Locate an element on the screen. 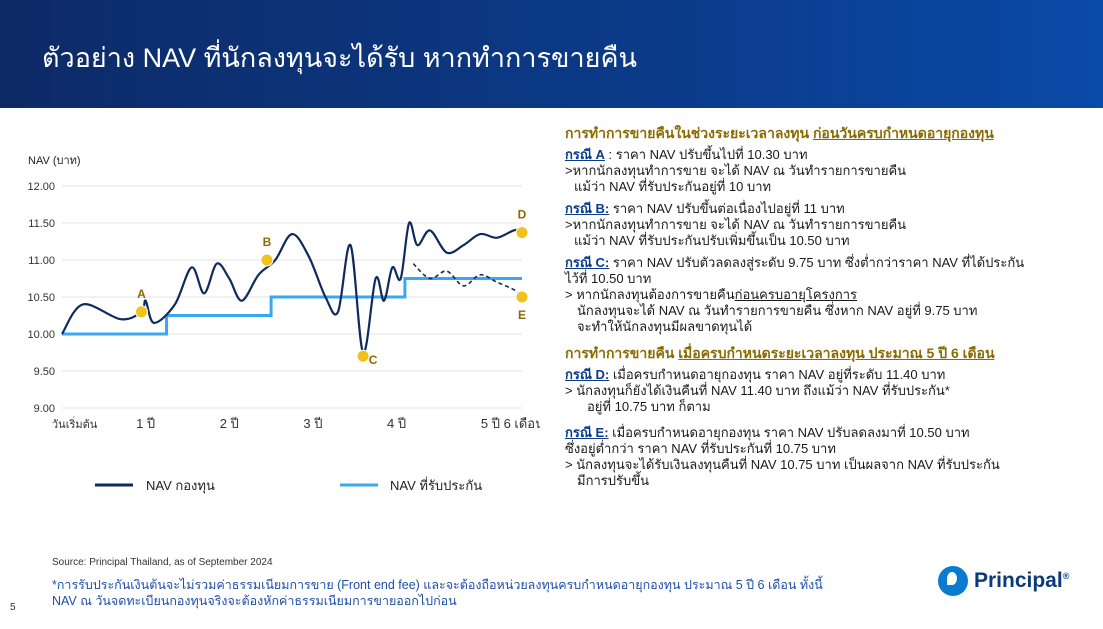 Image resolution: width=1103 pixels, height=629 pixels. point-b-marker is located at coordinates (267, 260).